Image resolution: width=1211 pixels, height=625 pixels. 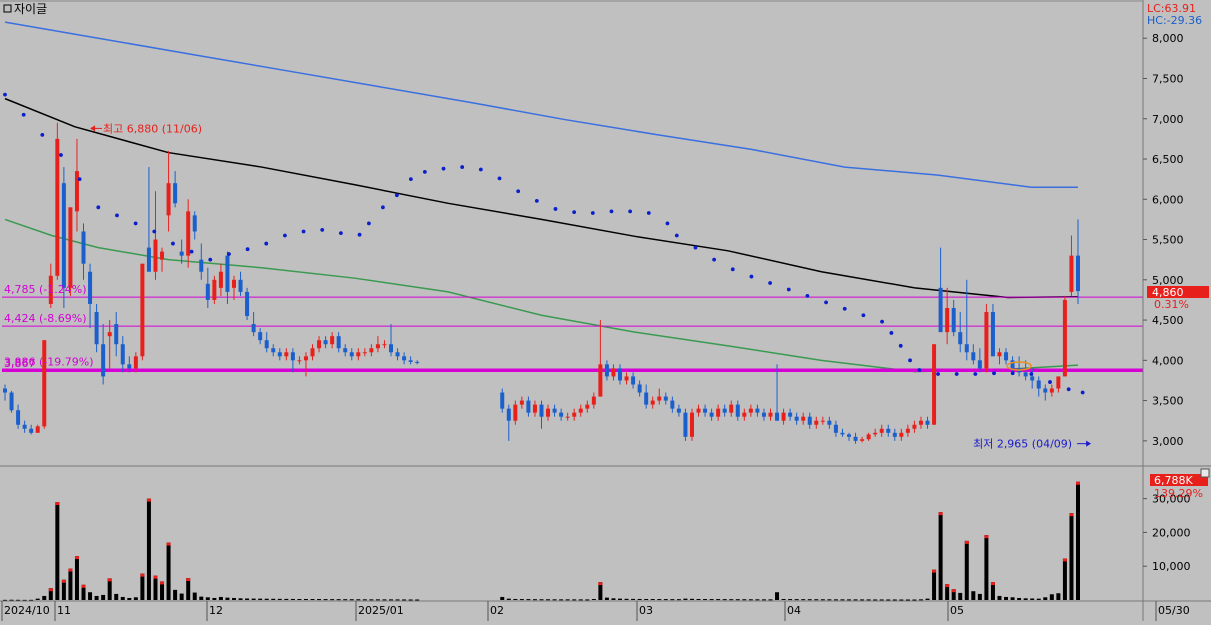 I want to click on x-tick-label: 11, so click(x=64, y=610).